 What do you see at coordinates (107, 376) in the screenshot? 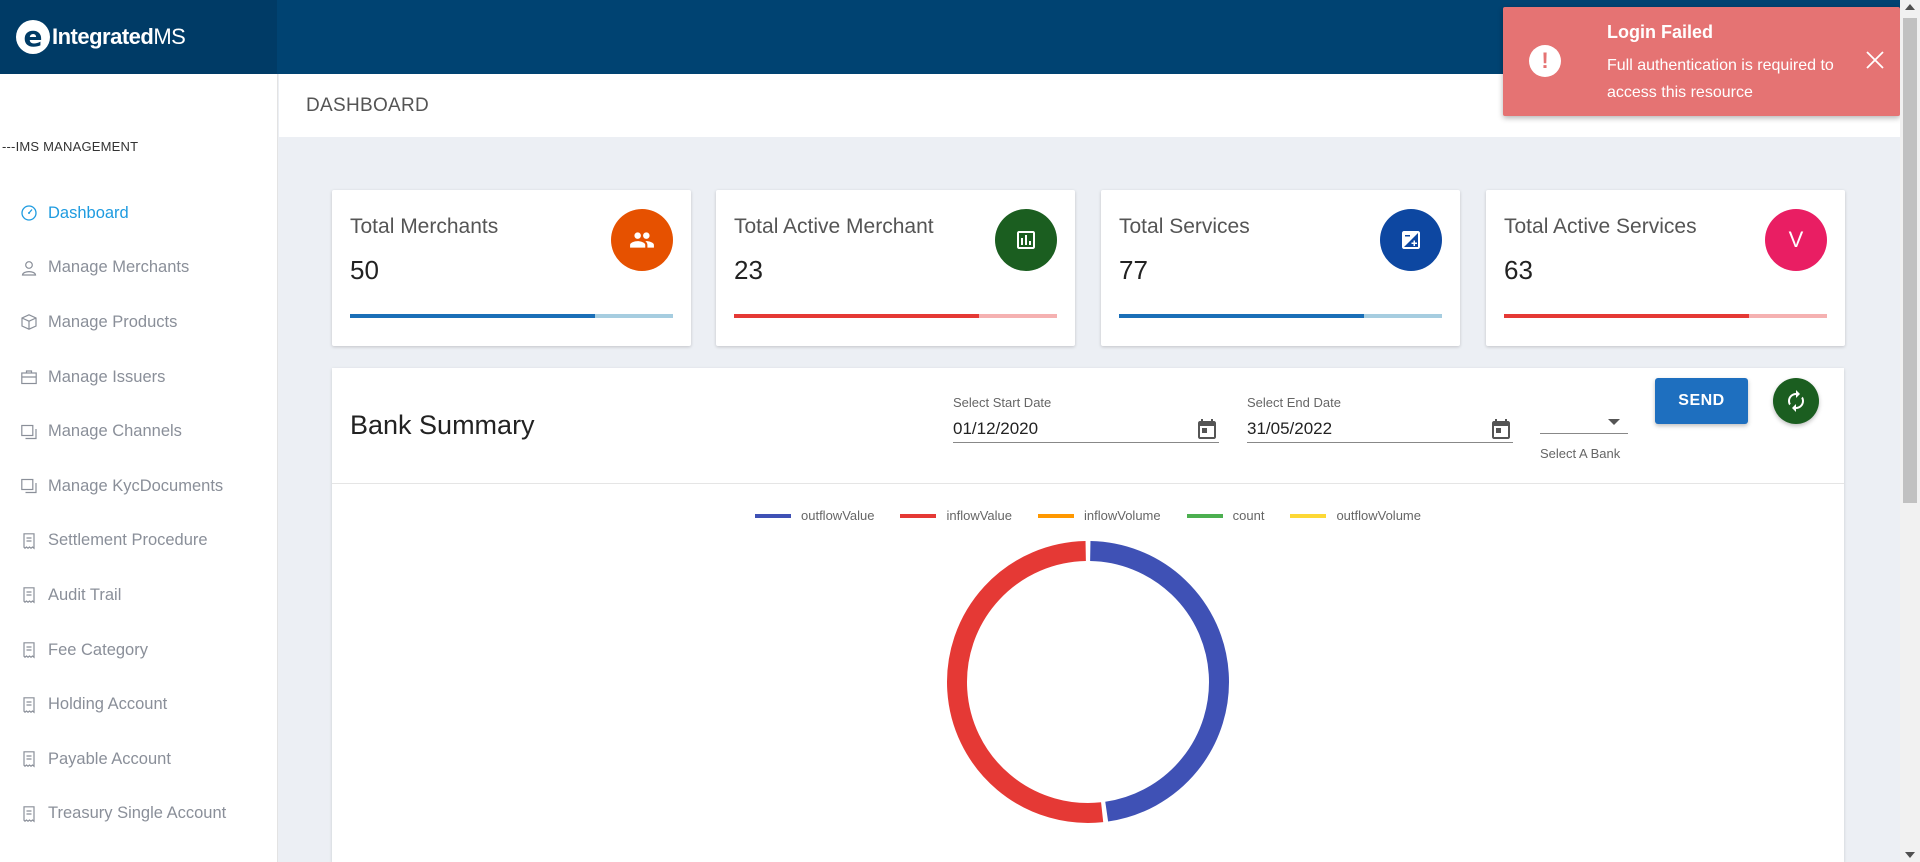
I see `sidebar-item-label: Manage Issuers` at bounding box center [107, 376].